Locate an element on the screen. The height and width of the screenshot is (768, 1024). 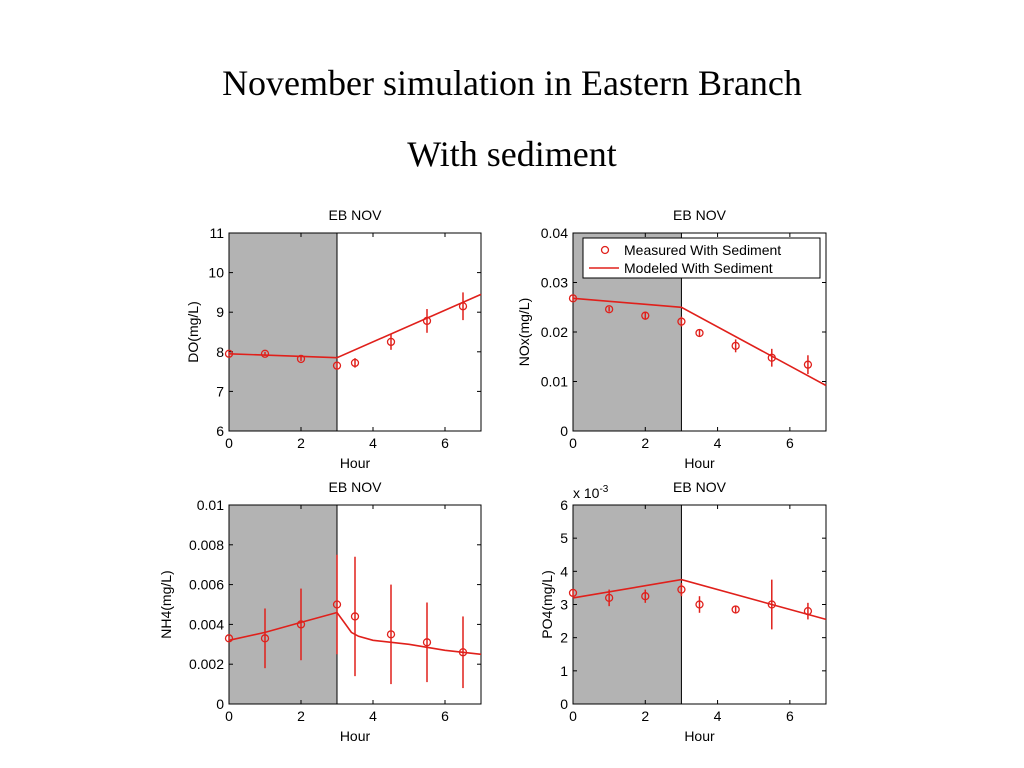
y-axis-label: PO4(mg/L) is located at coordinates (547, 604).